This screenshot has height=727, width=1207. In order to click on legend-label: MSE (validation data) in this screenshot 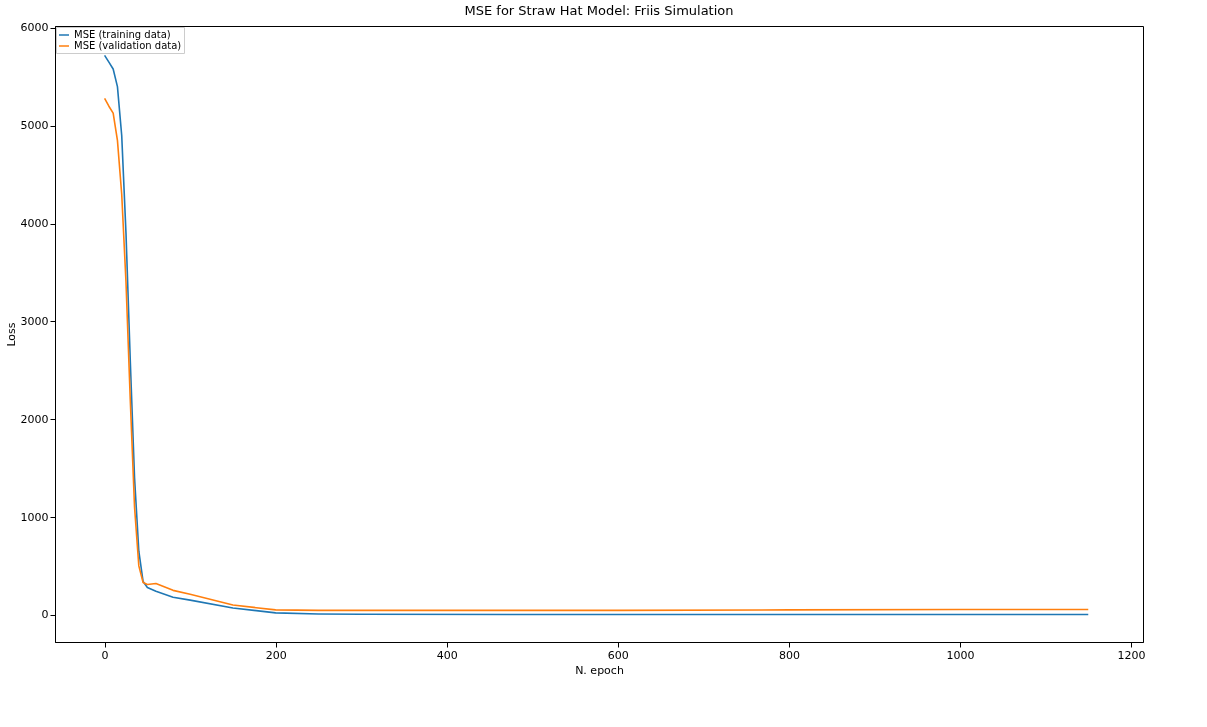, I will do `click(128, 45)`.